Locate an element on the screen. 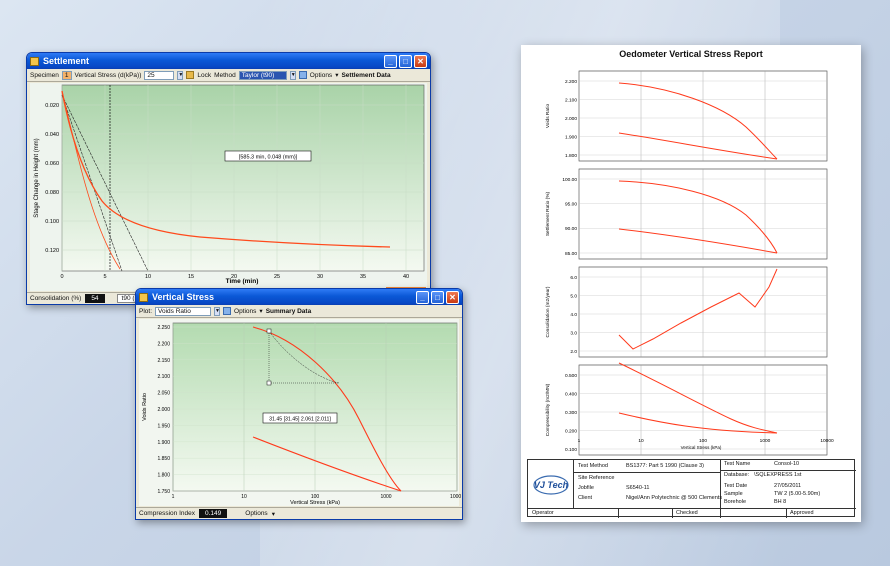 The width and height of the screenshot is (890, 566). y-axis-title: Voids Ratio is located at coordinates (145, 407).